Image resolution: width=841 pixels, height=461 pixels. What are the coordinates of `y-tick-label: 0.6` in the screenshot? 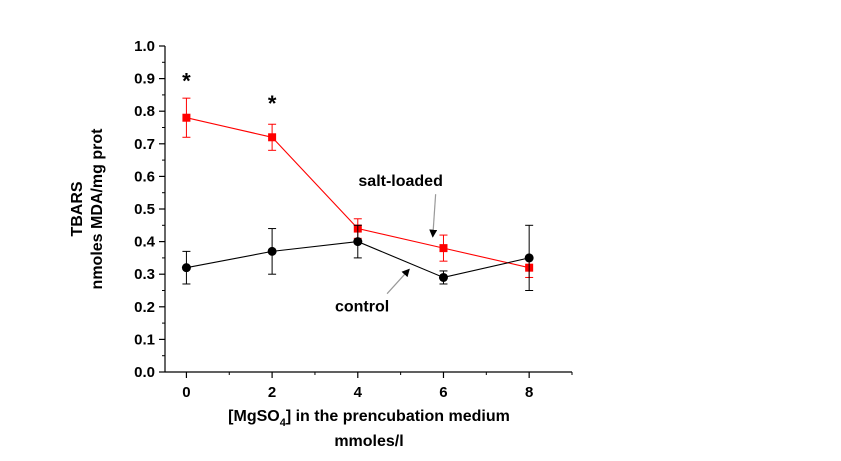 It's located at (144, 176).